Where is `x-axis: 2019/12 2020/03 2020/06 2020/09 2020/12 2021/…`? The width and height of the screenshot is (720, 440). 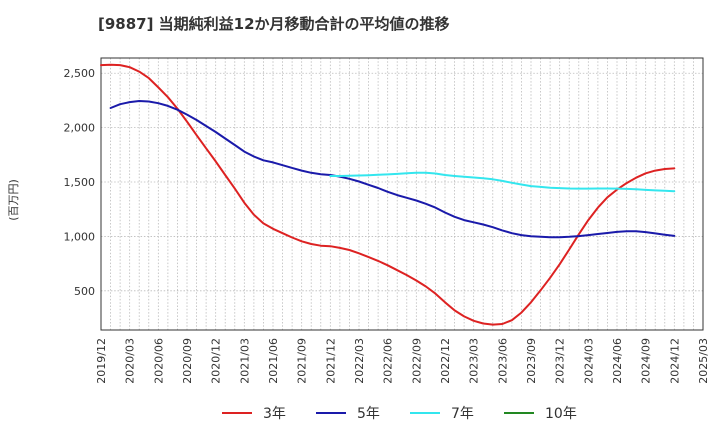 x-axis: 2019/12 2020/03 2020/06 2020/09 2020/12 2021/… is located at coordinates (402, 361).